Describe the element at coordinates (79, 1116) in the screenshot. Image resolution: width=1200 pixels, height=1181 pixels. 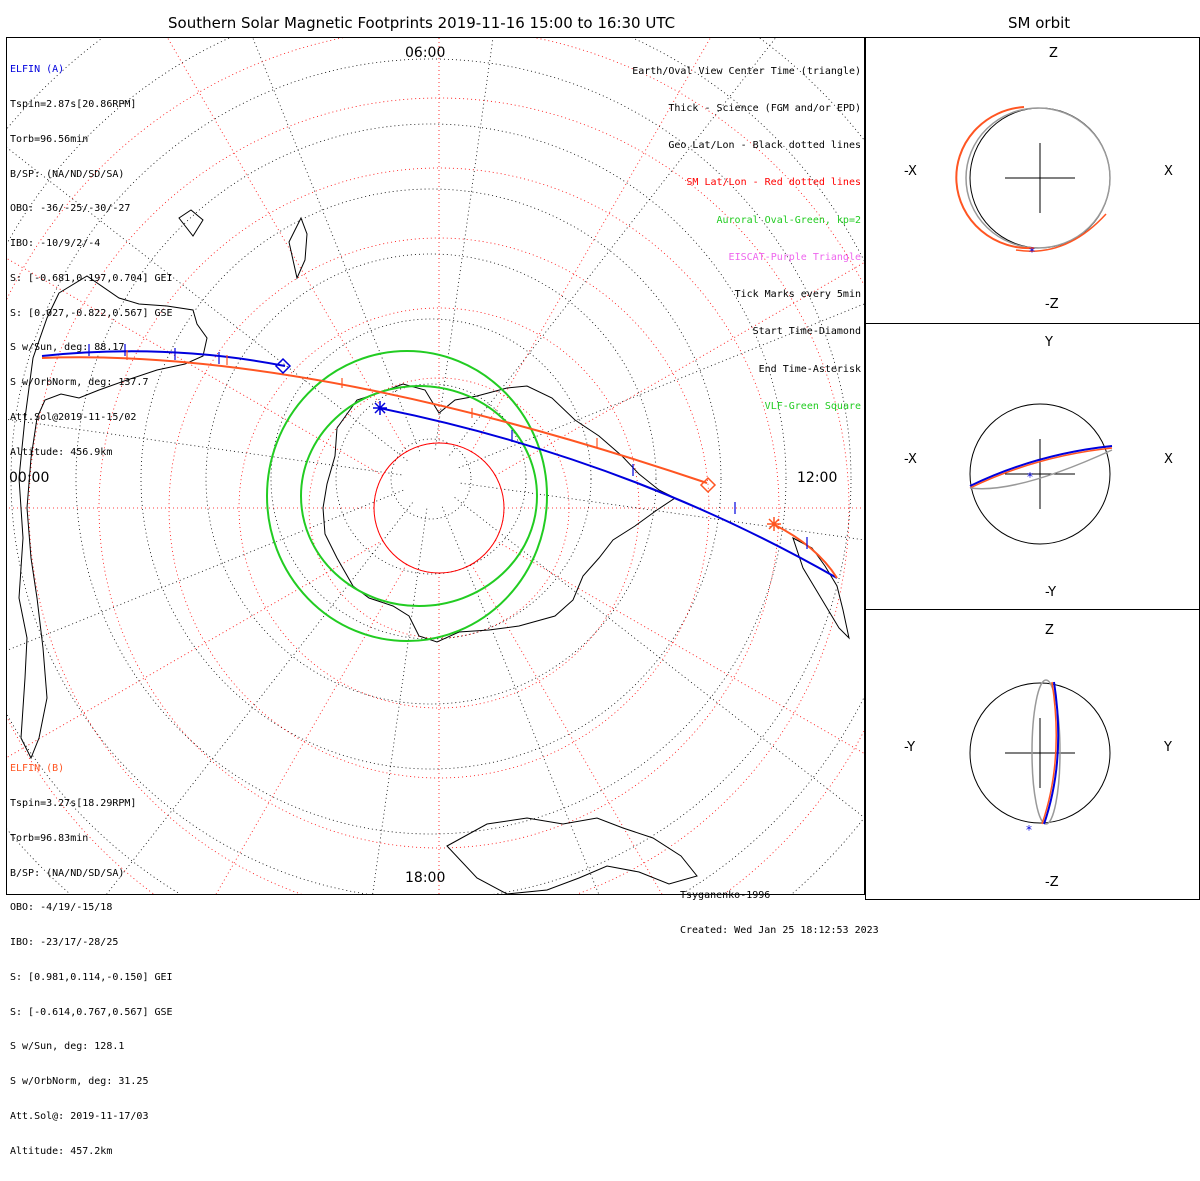
I see `probe-b-line-10: Att.Sol@: 2019-11-17/03` at that location.